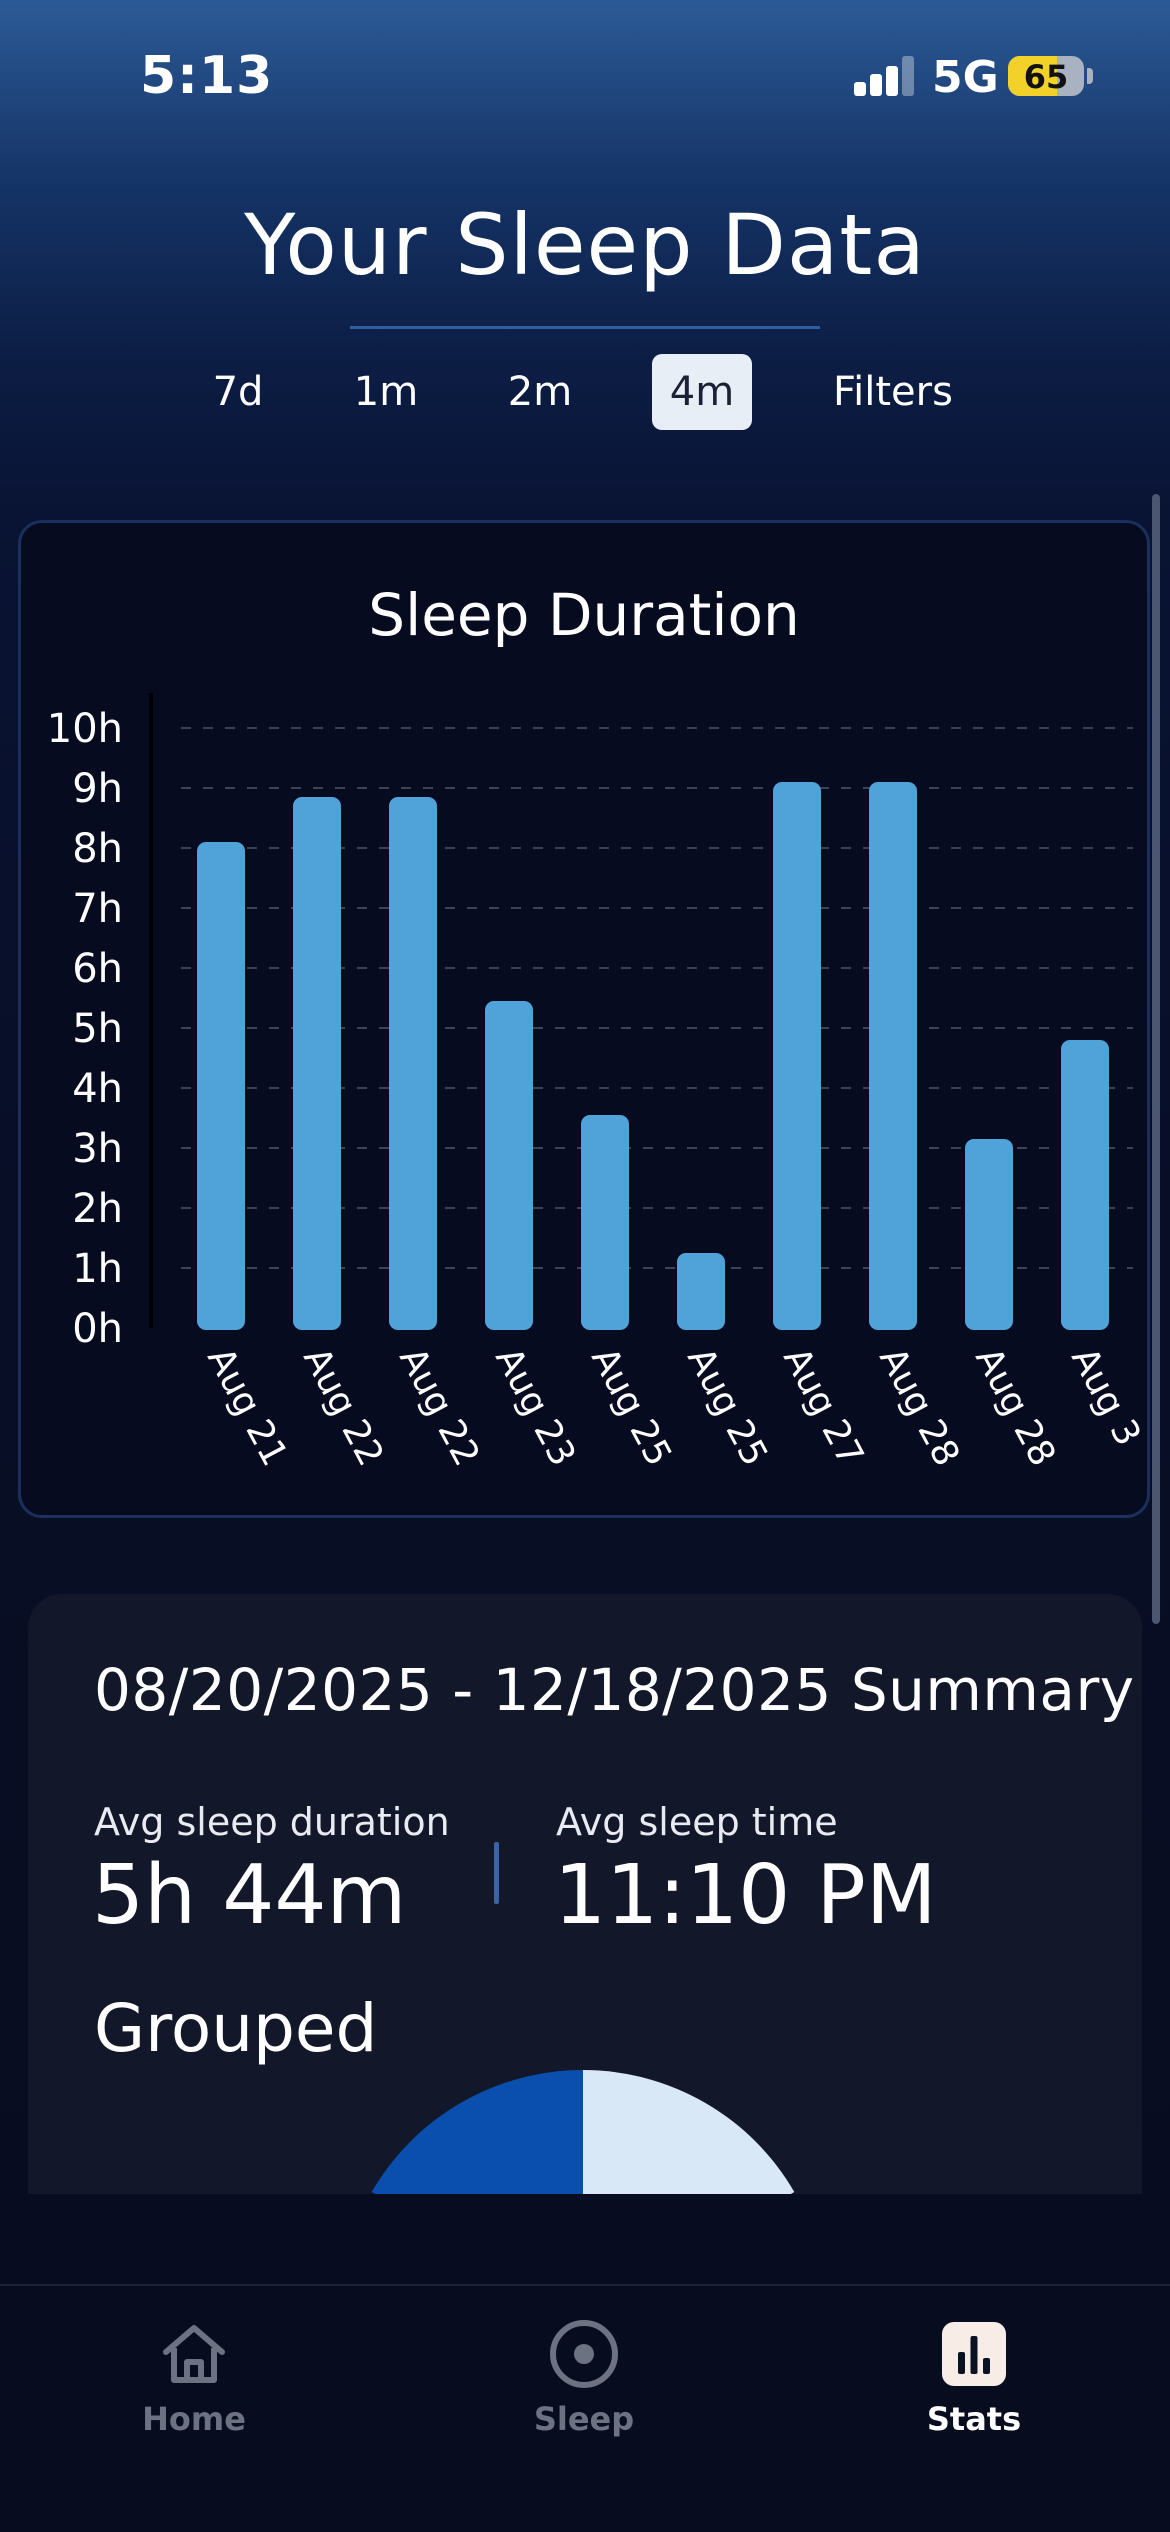 The image size is (1170, 2532). I want to click on tab-2m: 2m, so click(540, 392).